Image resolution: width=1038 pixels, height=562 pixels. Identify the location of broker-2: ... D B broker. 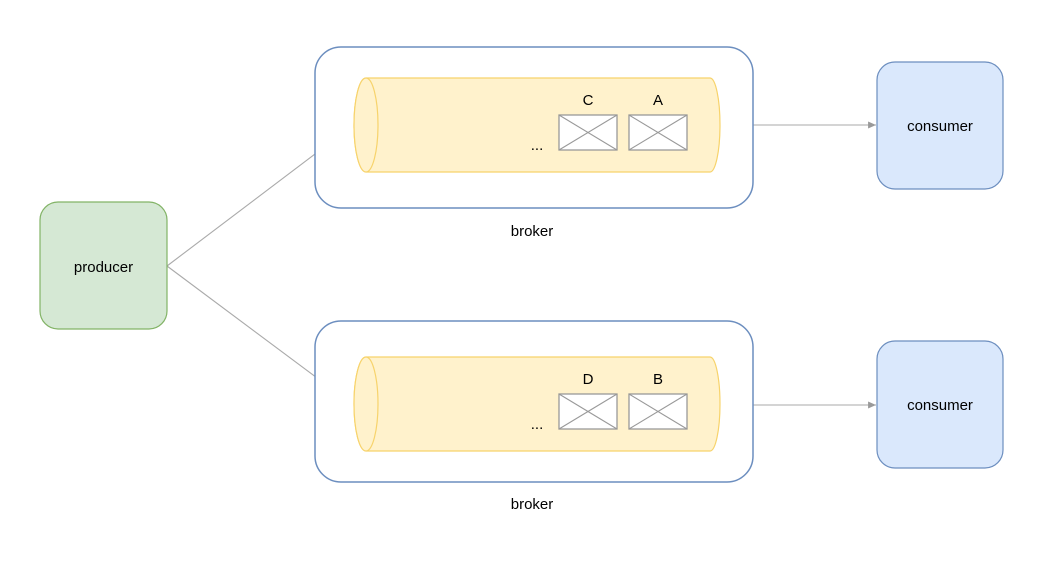
(534, 416).